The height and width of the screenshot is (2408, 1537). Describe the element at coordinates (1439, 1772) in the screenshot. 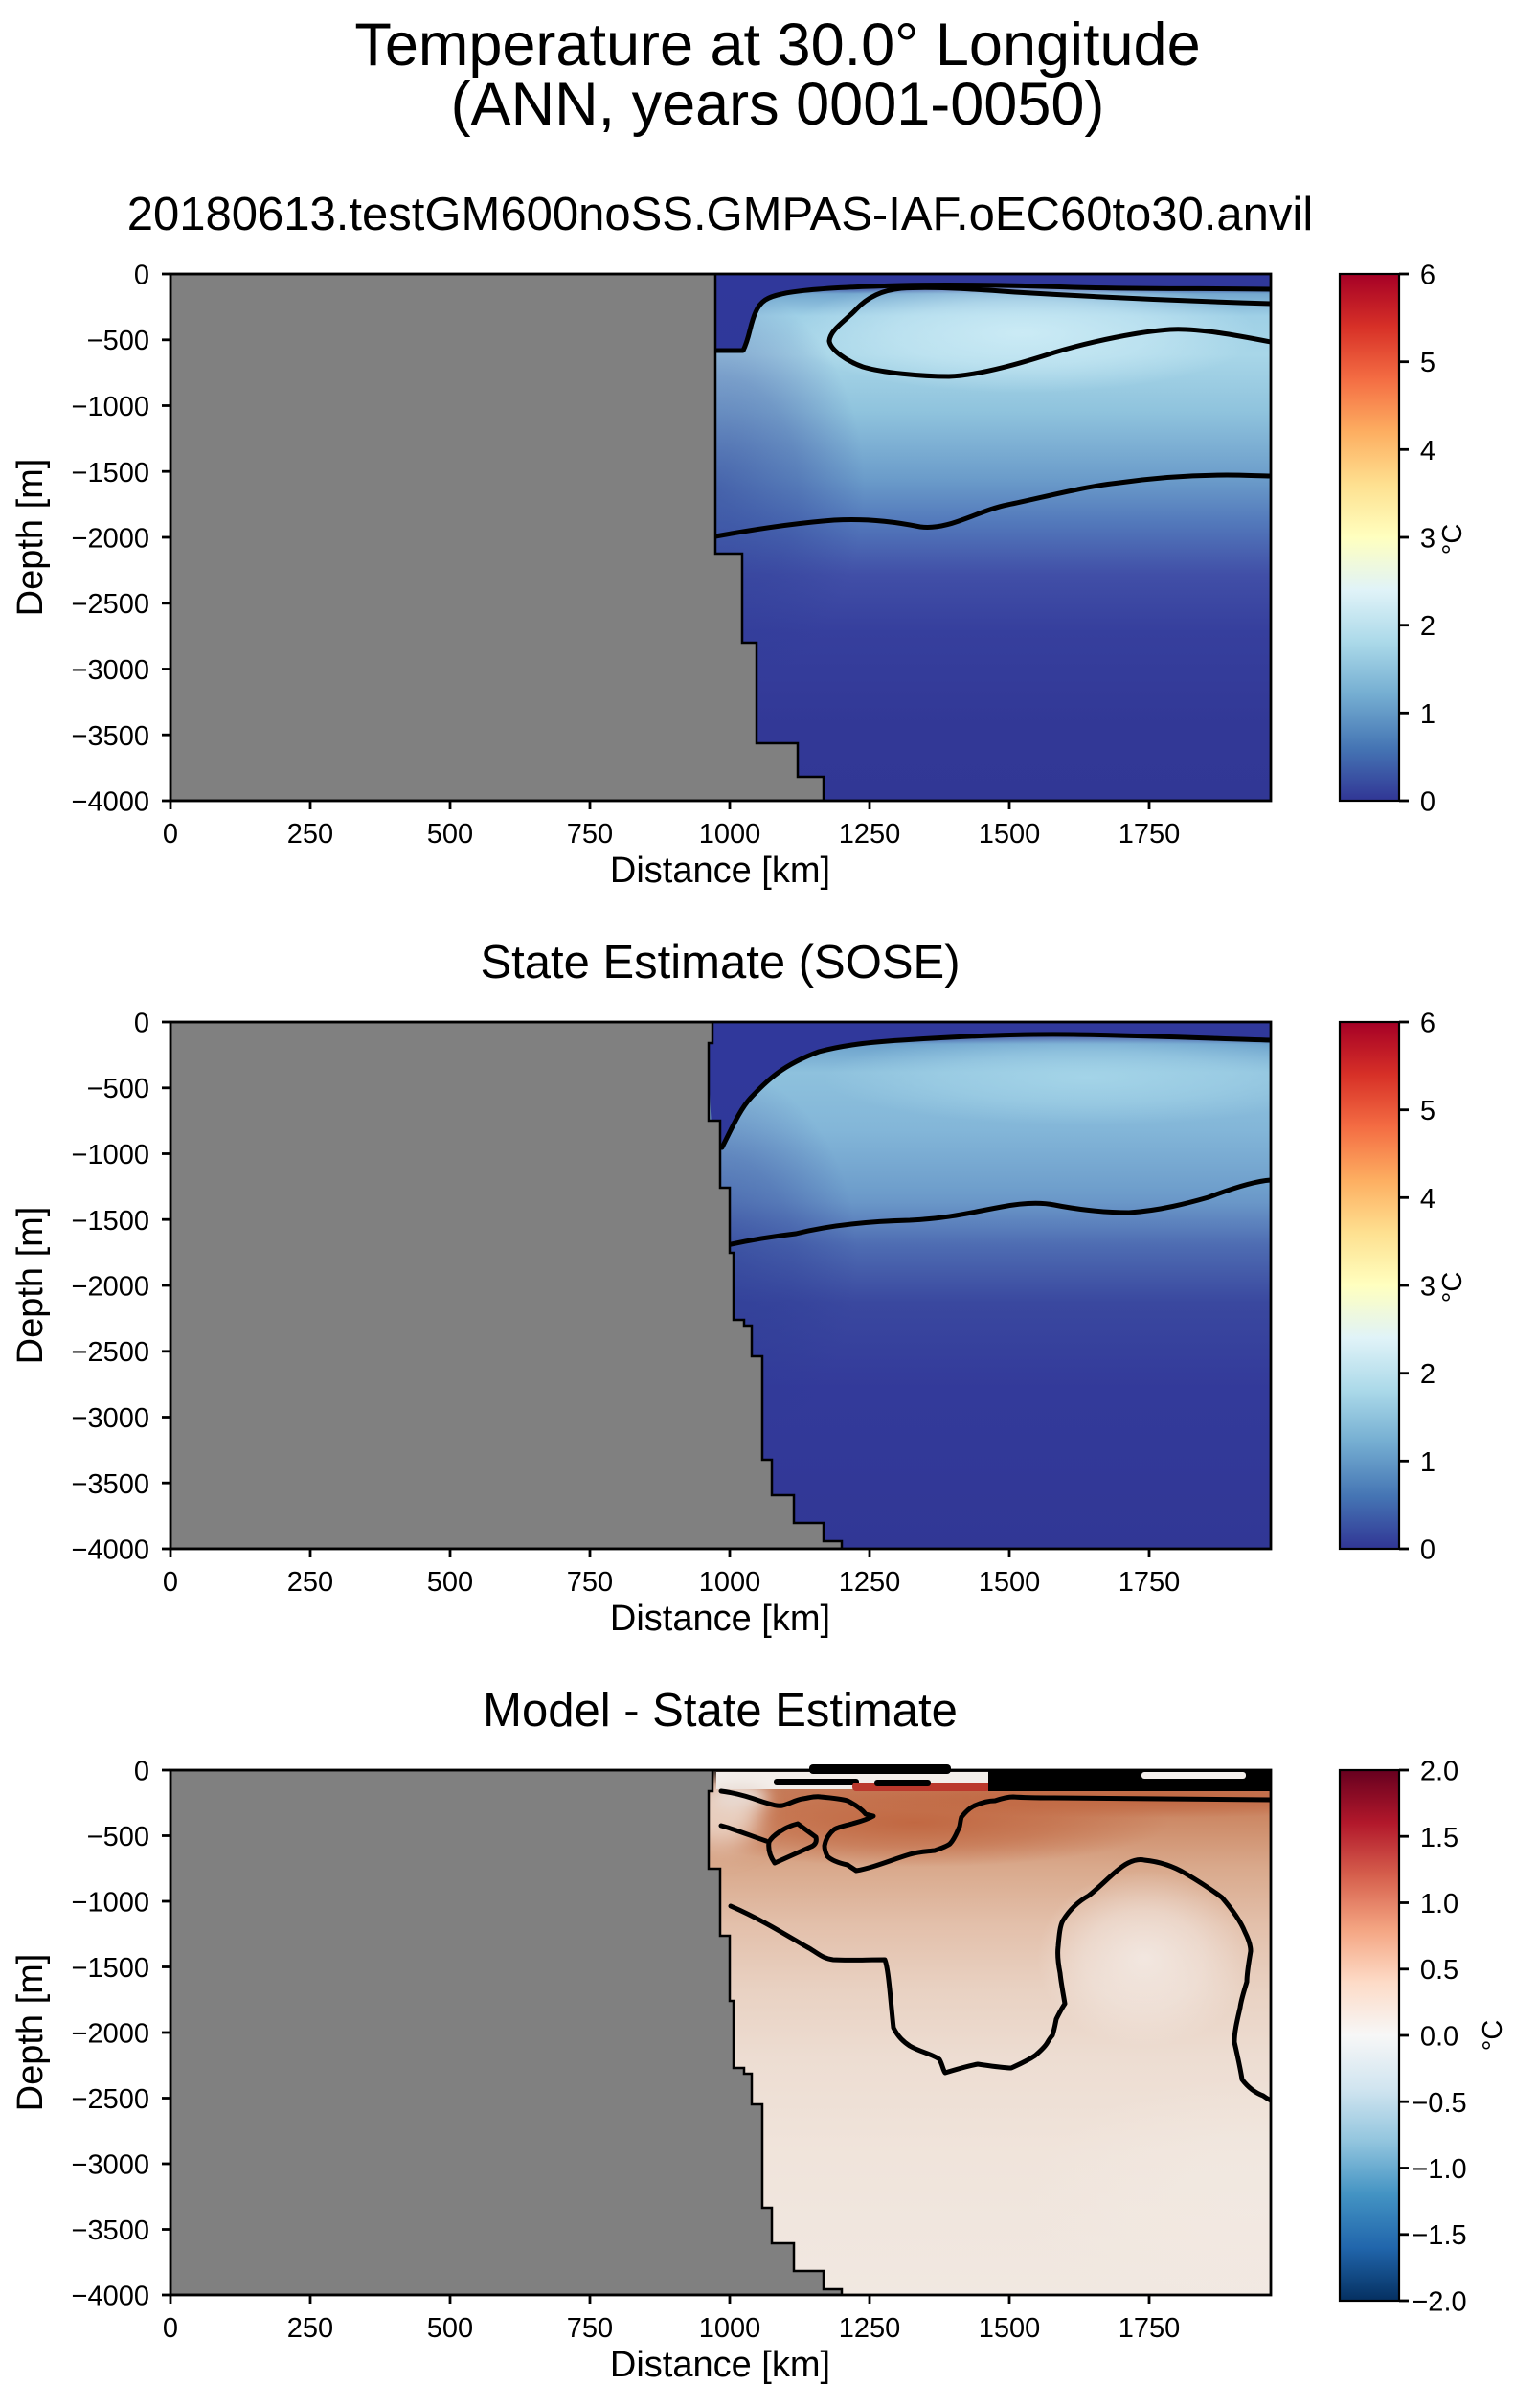

I see `svg-text: 2.0` at that location.